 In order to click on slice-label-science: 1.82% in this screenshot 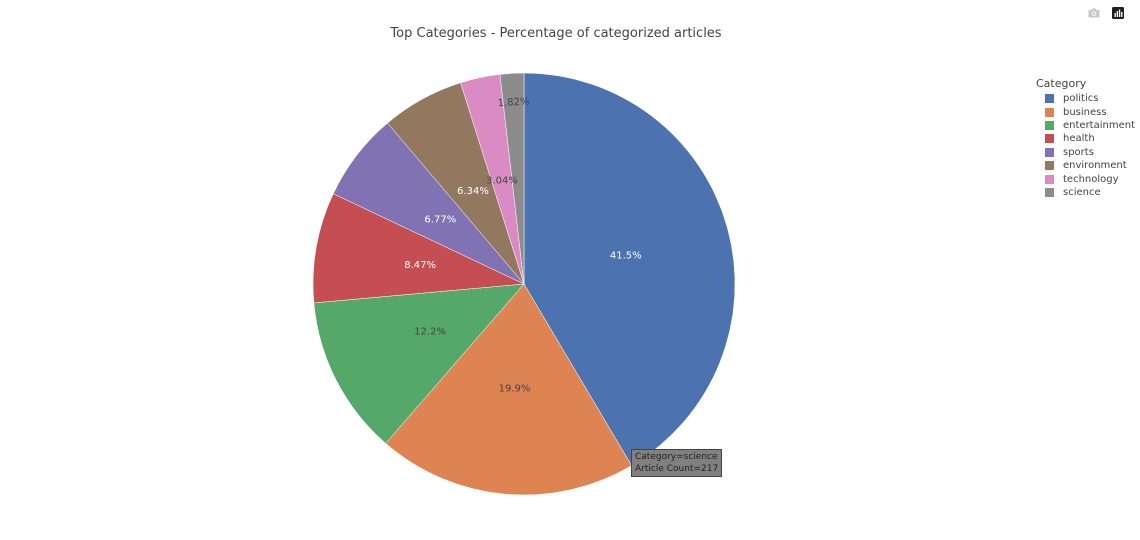, I will do `click(513, 102)`.